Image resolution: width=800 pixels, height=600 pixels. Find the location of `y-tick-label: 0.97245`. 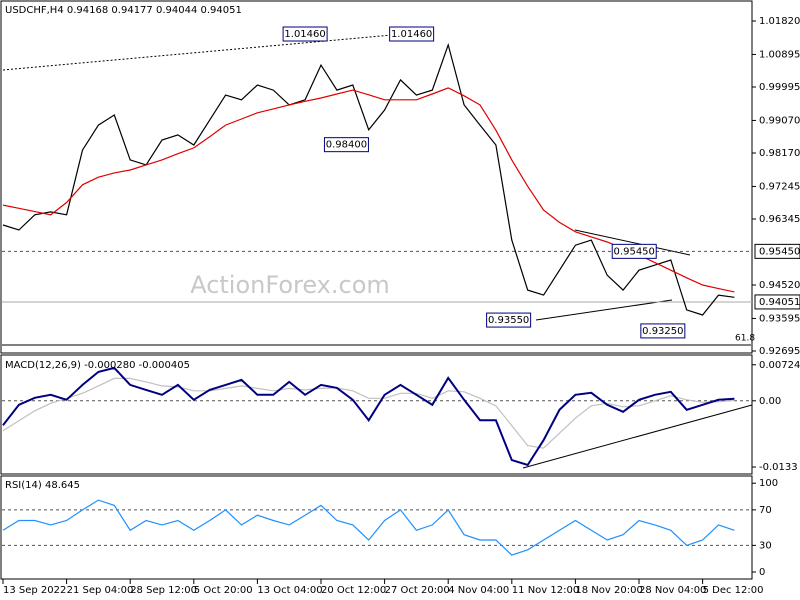

y-tick-label: 0.97245 is located at coordinates (779, 186).